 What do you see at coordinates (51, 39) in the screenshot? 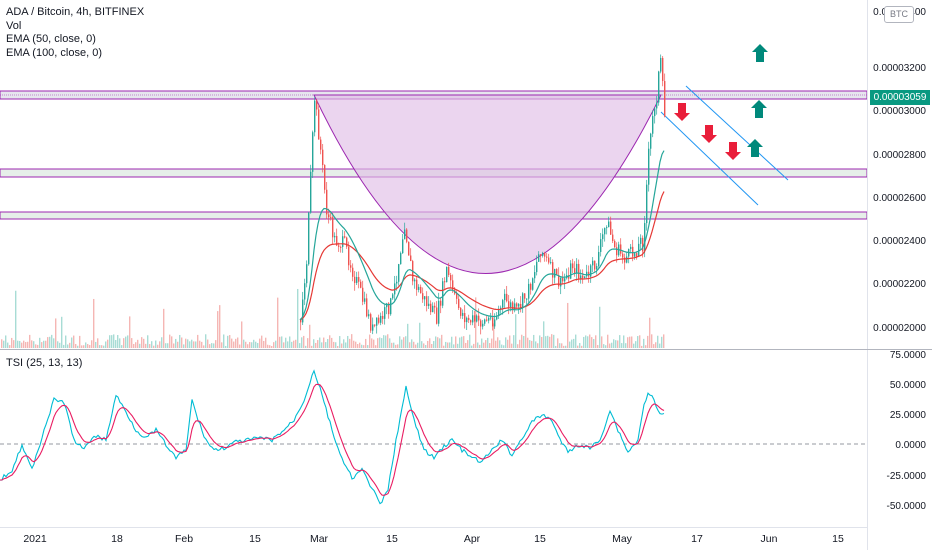
I see `legend-ema-50: EMA (50, close, 0)` at bounding box center [51, 39].